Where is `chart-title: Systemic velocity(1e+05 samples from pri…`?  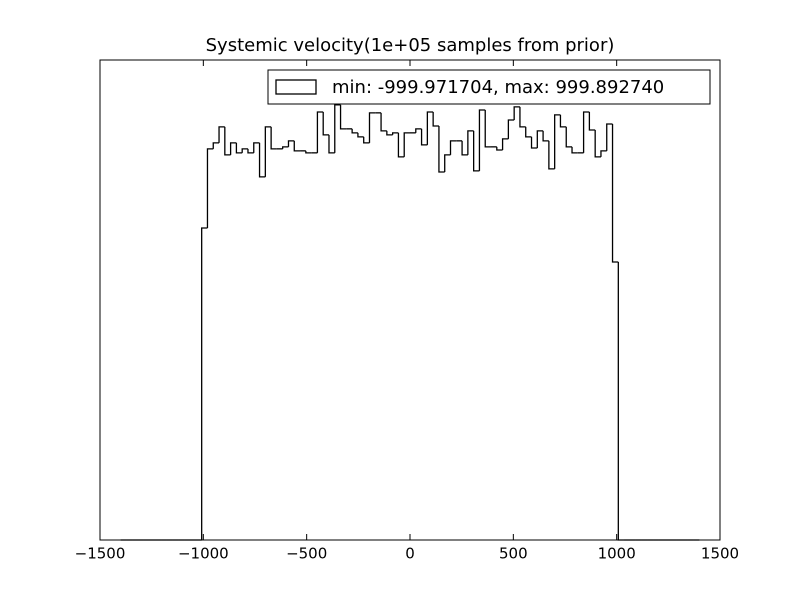
chart-title: Systemic velocity(1e+05 samples from pri… is located at coordinates (410, 45).